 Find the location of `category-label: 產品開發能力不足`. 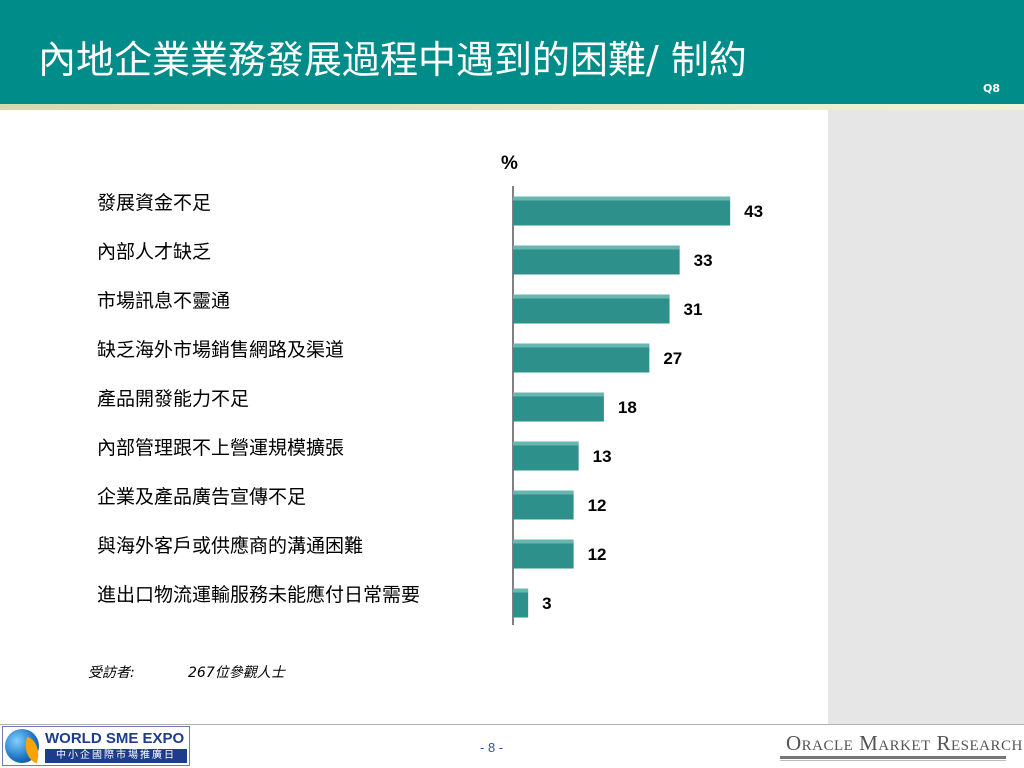

category-label: 產品開發能力不足 is located at coordinates (173, 399).